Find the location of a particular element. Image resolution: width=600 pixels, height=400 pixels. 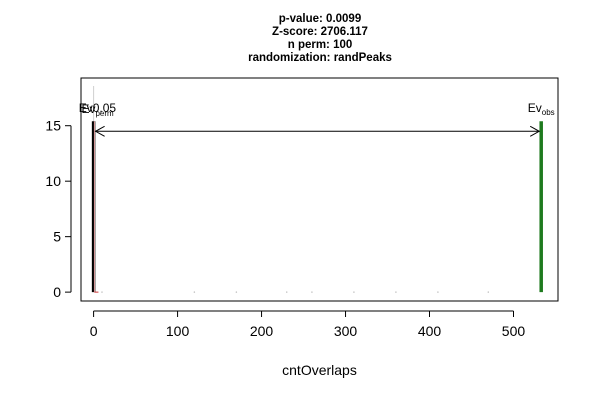

ev-perm-label: Evperm is located at coordinates (97, 110).